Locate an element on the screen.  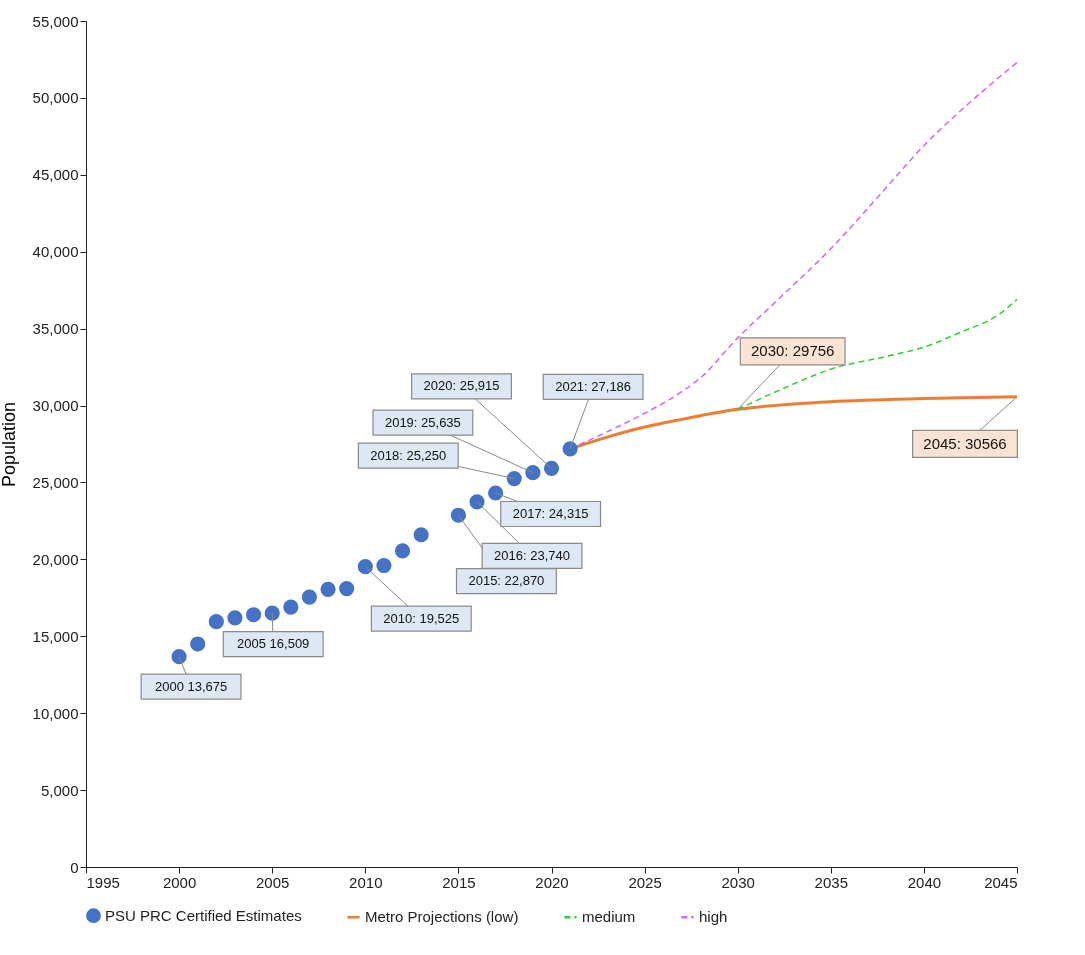
x-tick-label: 2045 is located at coordinates (1001, 882).